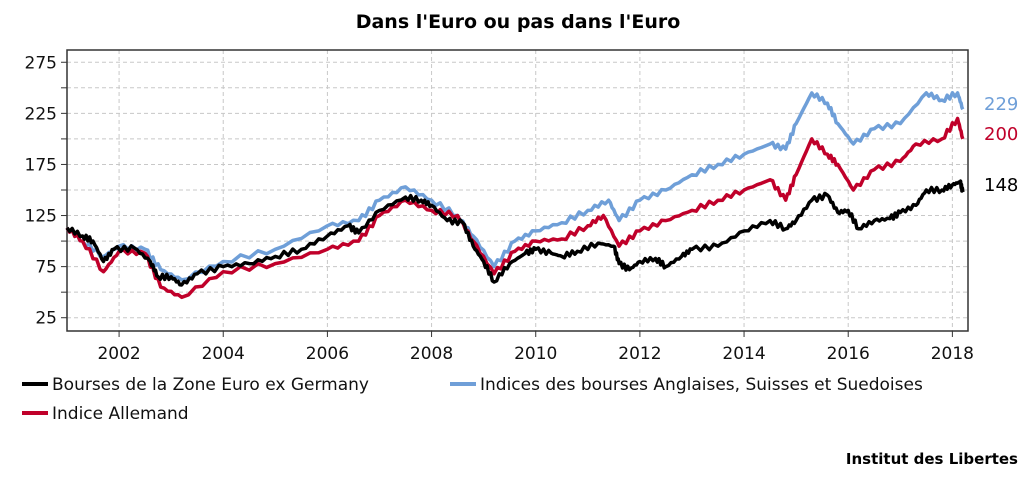  Describe the element at coordinates (118, 354) in the screenshot. I see `x-tick-label: 2002` at that location.